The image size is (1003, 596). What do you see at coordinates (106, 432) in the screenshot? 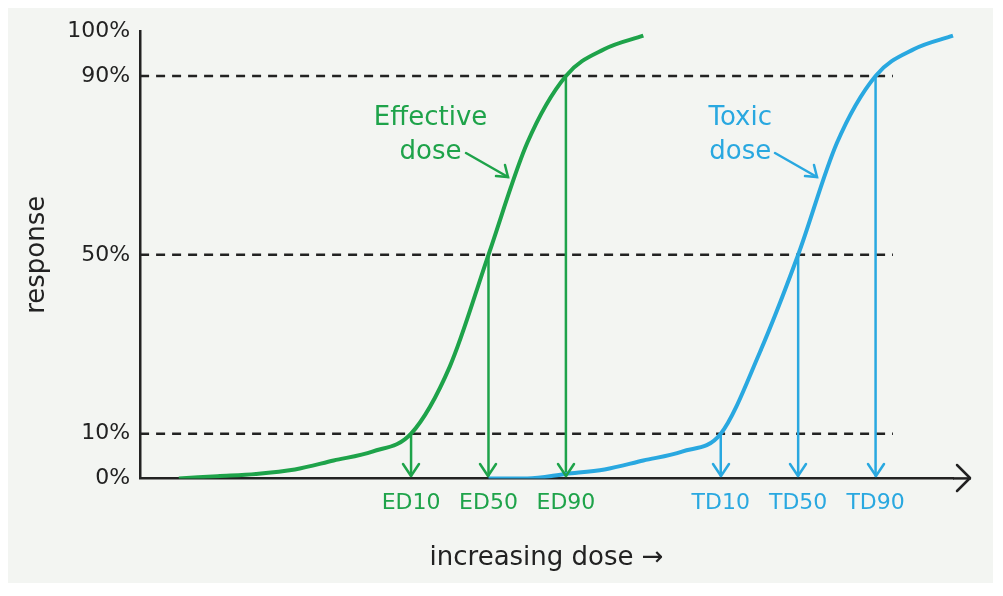
I see `y-tick-label: 10%` at bounding box center [106, 432].